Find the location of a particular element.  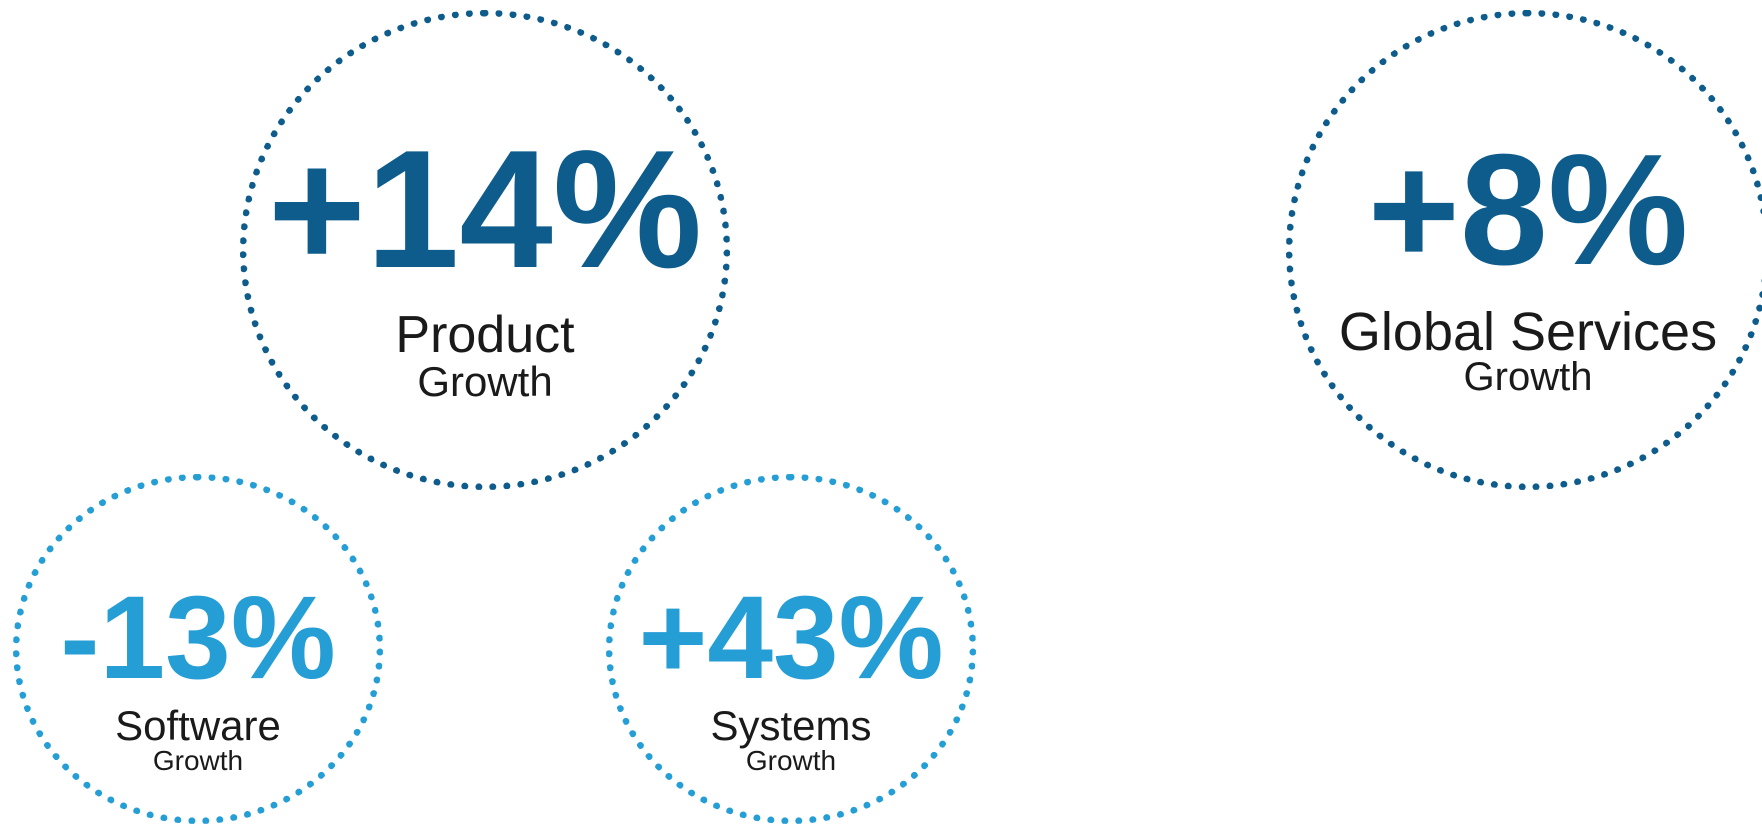

software-growth-sub: Growth is located at coordinates (198, 760).